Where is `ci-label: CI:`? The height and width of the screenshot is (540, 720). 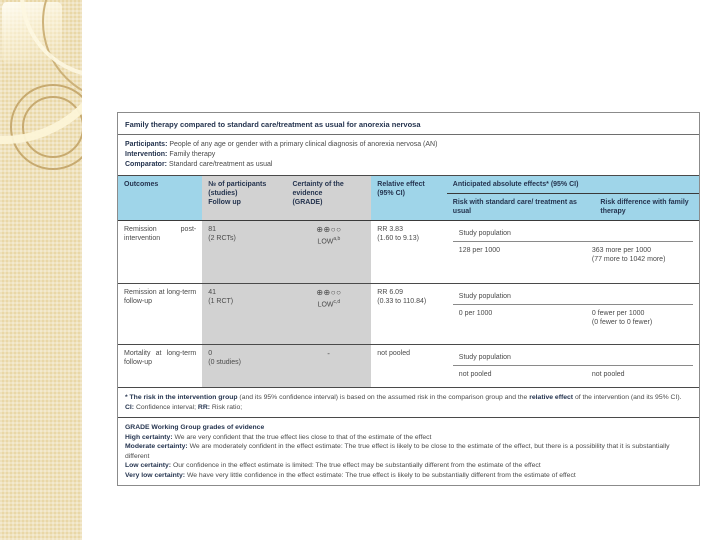 ci-label: CI: is located at coordinates (130, 407).